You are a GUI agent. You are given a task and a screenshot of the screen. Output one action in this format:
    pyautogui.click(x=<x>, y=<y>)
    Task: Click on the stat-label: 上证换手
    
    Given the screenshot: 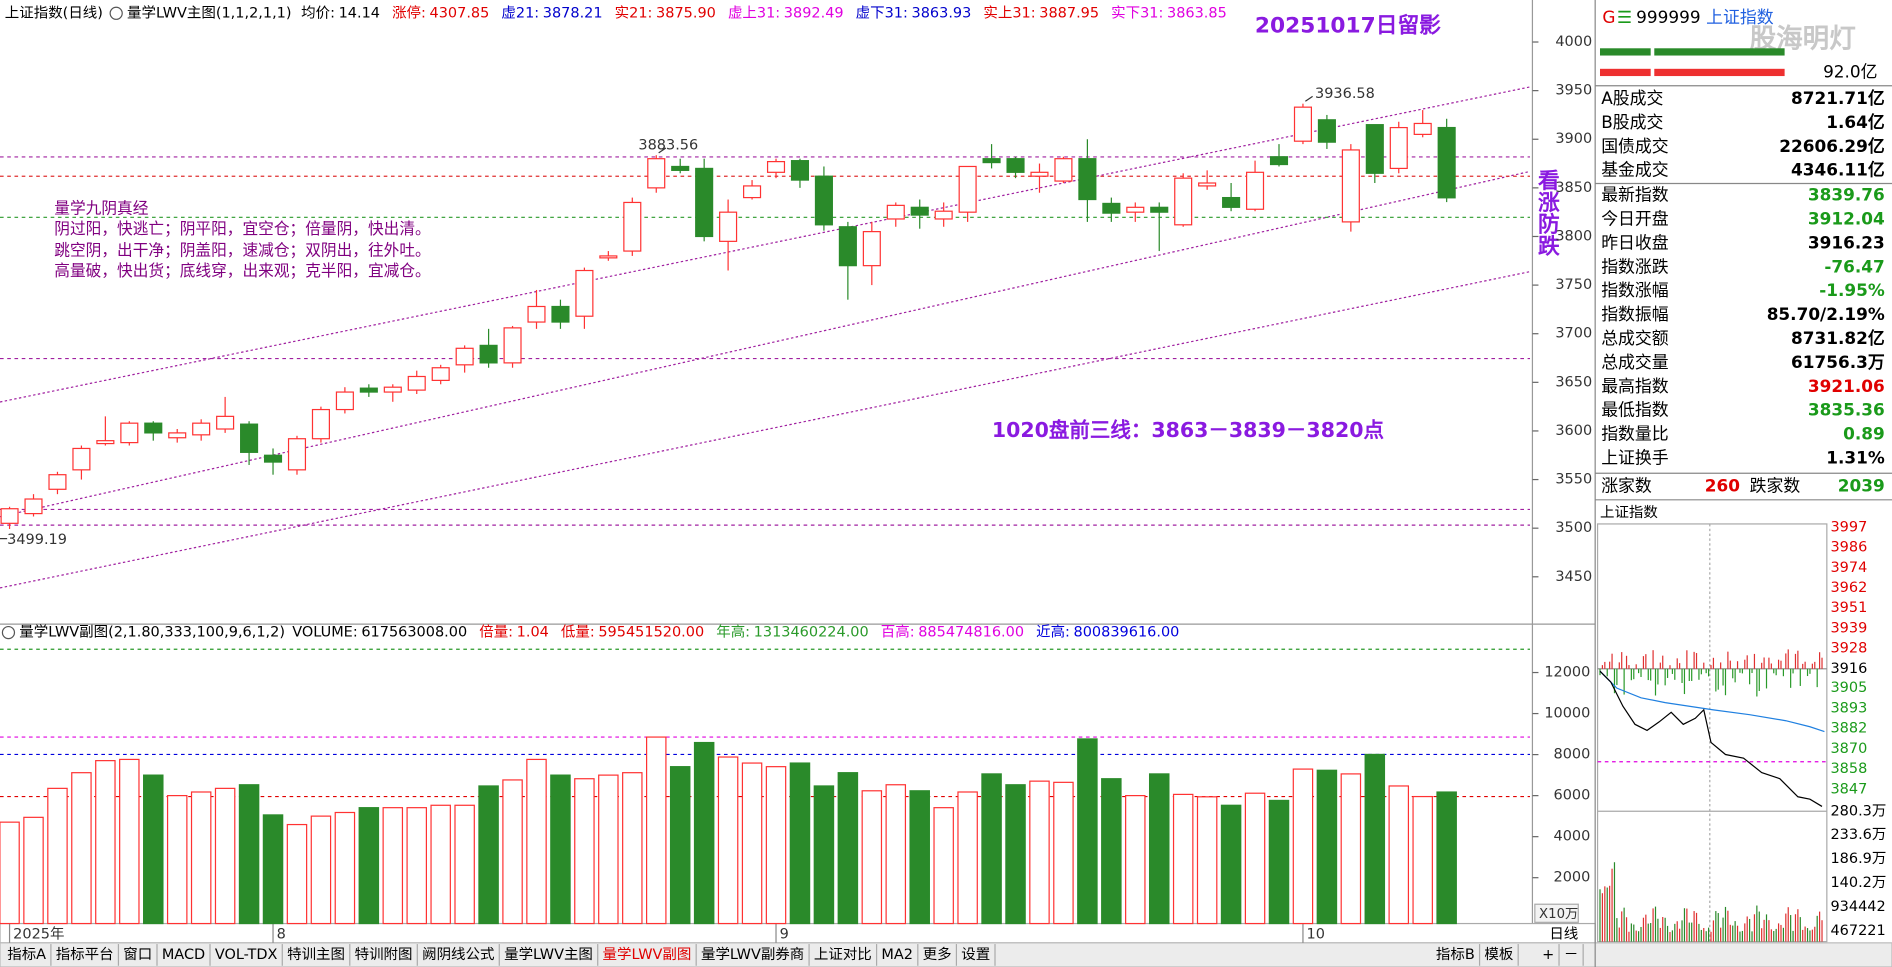 What is the action you would take?
    pyautogui.click(x=1635, y=458)
    